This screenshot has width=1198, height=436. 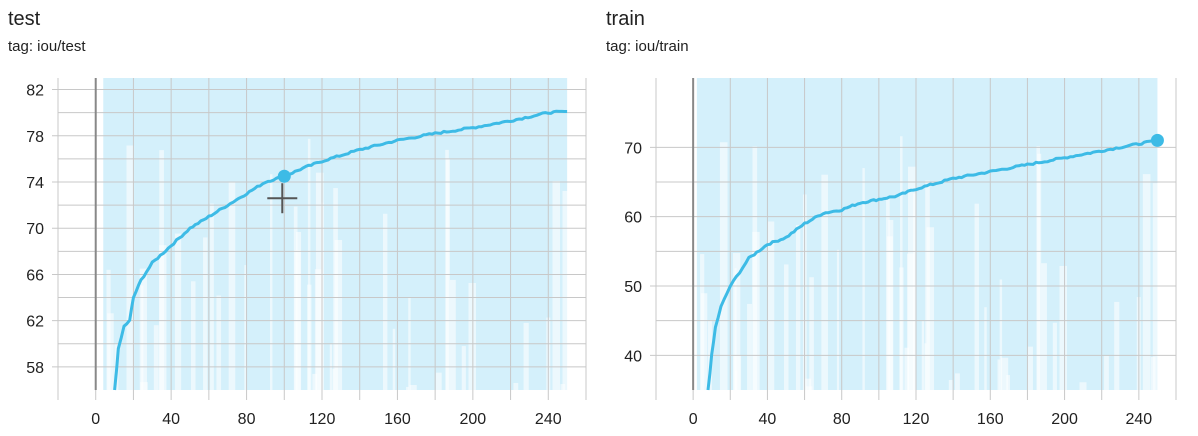 What do you see at coordinates (35, 183) in the screenshot?
I see `y-tick-label: 74` at bounding box center [35, 183].